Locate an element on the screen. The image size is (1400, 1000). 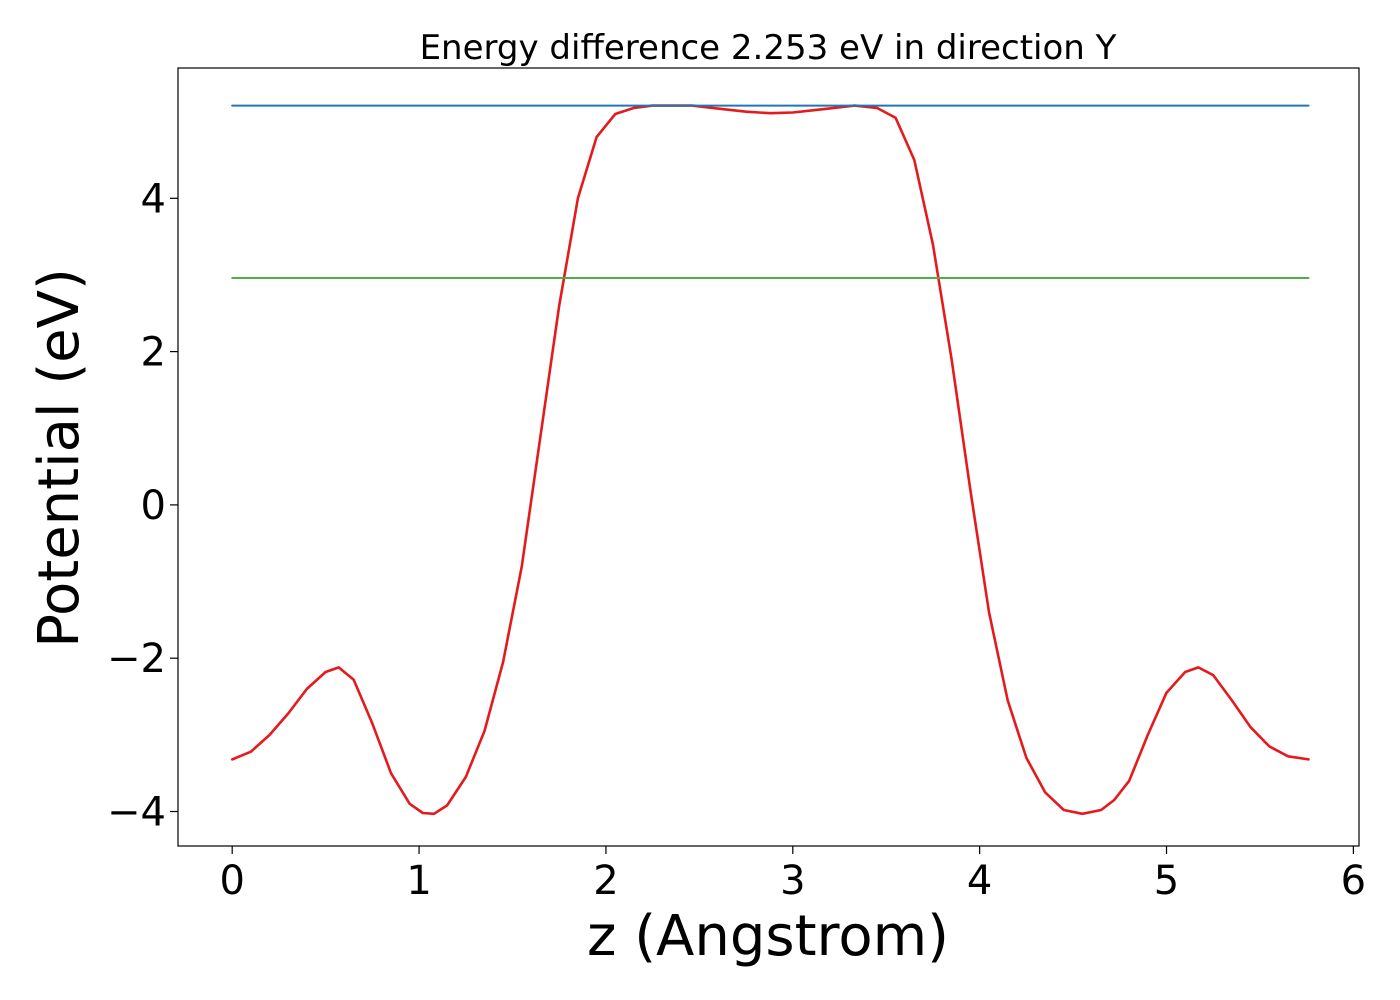
x-tick-label: 3 is located at coordinates (792, 881).